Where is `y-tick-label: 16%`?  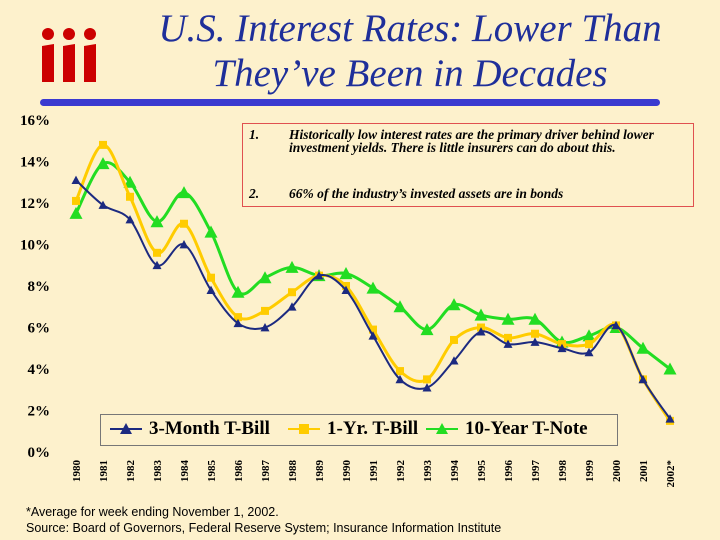 y-tick-label: 16% is located at coordinates (35, 121).